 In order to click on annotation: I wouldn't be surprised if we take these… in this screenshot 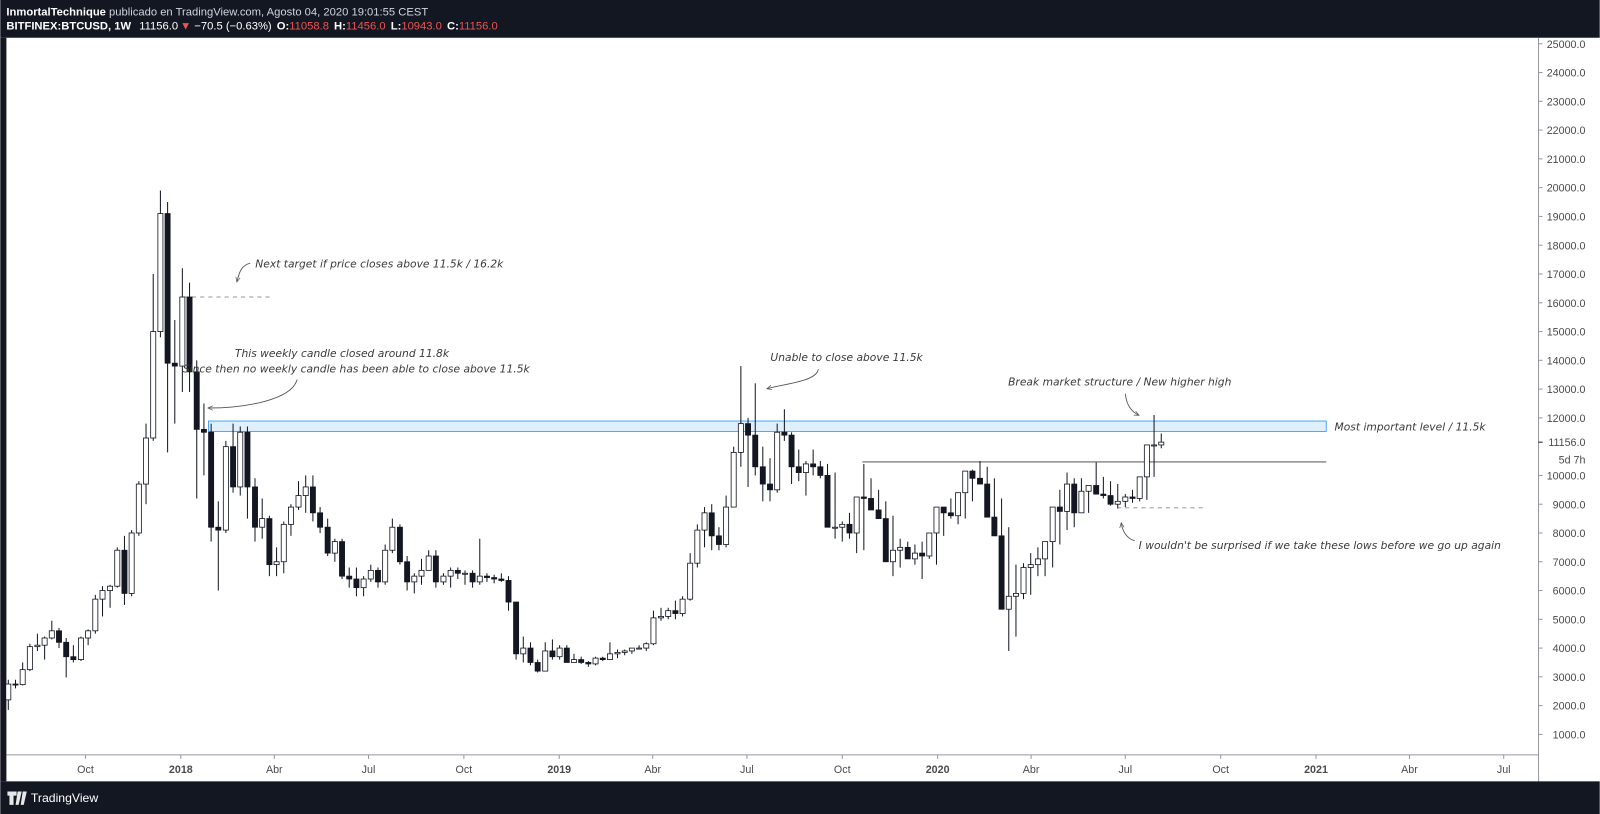, I will do `click(1320, 545)`.